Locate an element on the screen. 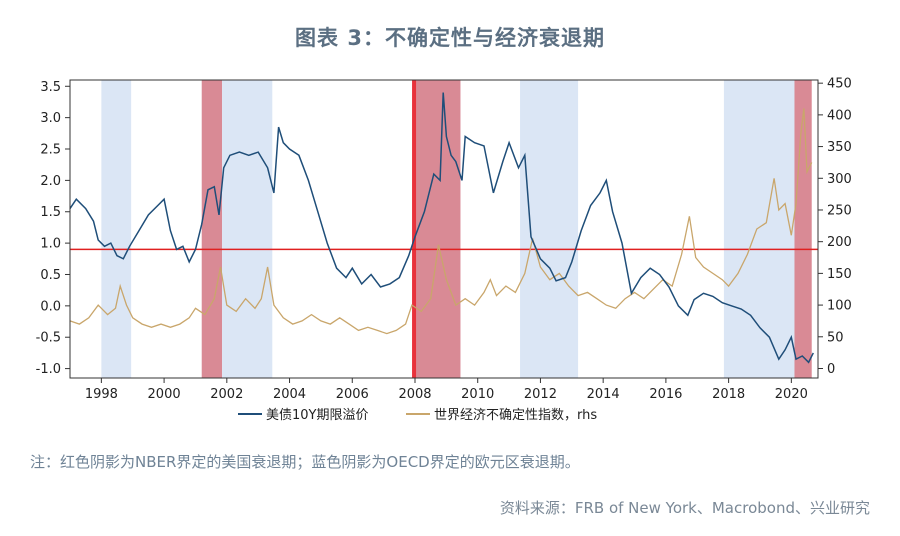  y-left-axis-ticks: -1.0 -0.5 0.0 0.5 1.0 1.5 2.0 2.5 3.0 3.5 is located at coordinates (53, 228).